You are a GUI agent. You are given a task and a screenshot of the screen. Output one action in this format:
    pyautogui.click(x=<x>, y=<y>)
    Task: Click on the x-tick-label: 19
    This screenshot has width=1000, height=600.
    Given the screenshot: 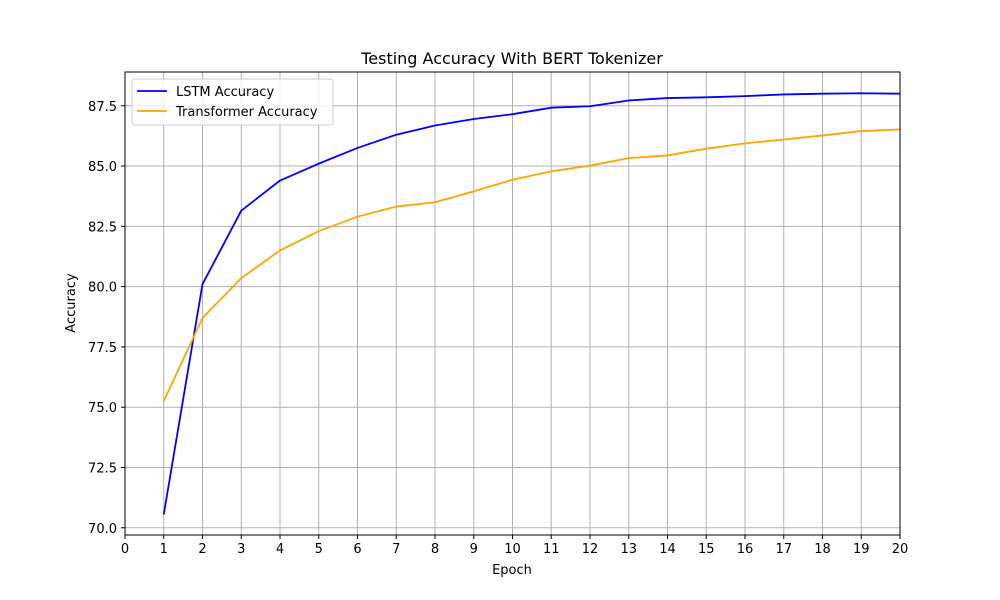 What is the action you would take?
    pyautogui.click(x=861, y=549)
    